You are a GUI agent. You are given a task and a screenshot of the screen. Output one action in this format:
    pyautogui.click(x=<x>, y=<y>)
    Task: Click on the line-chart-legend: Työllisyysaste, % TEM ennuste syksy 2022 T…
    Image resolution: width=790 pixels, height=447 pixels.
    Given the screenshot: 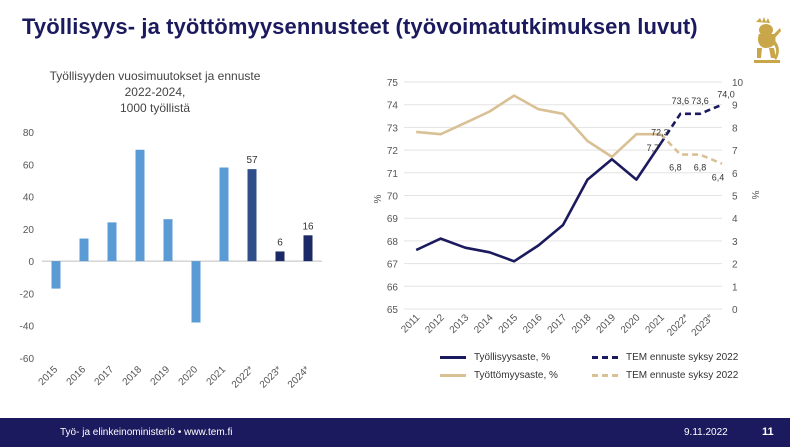 What is the action you would take?
    pyautogui.click(x=600, y=370)
    